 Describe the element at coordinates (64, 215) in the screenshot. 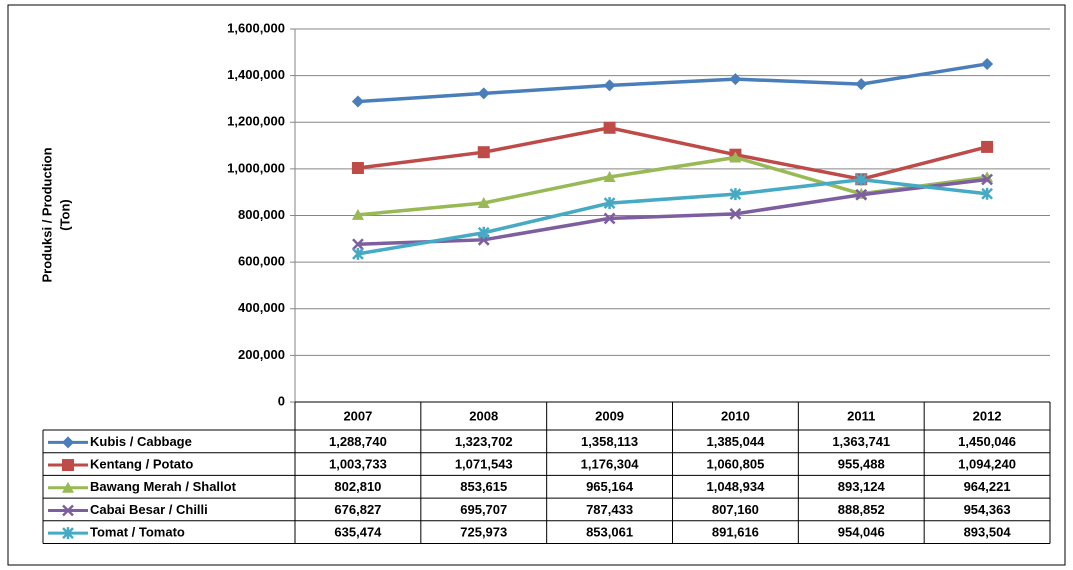

I see `y-axis-title: (Ton)` at that location.